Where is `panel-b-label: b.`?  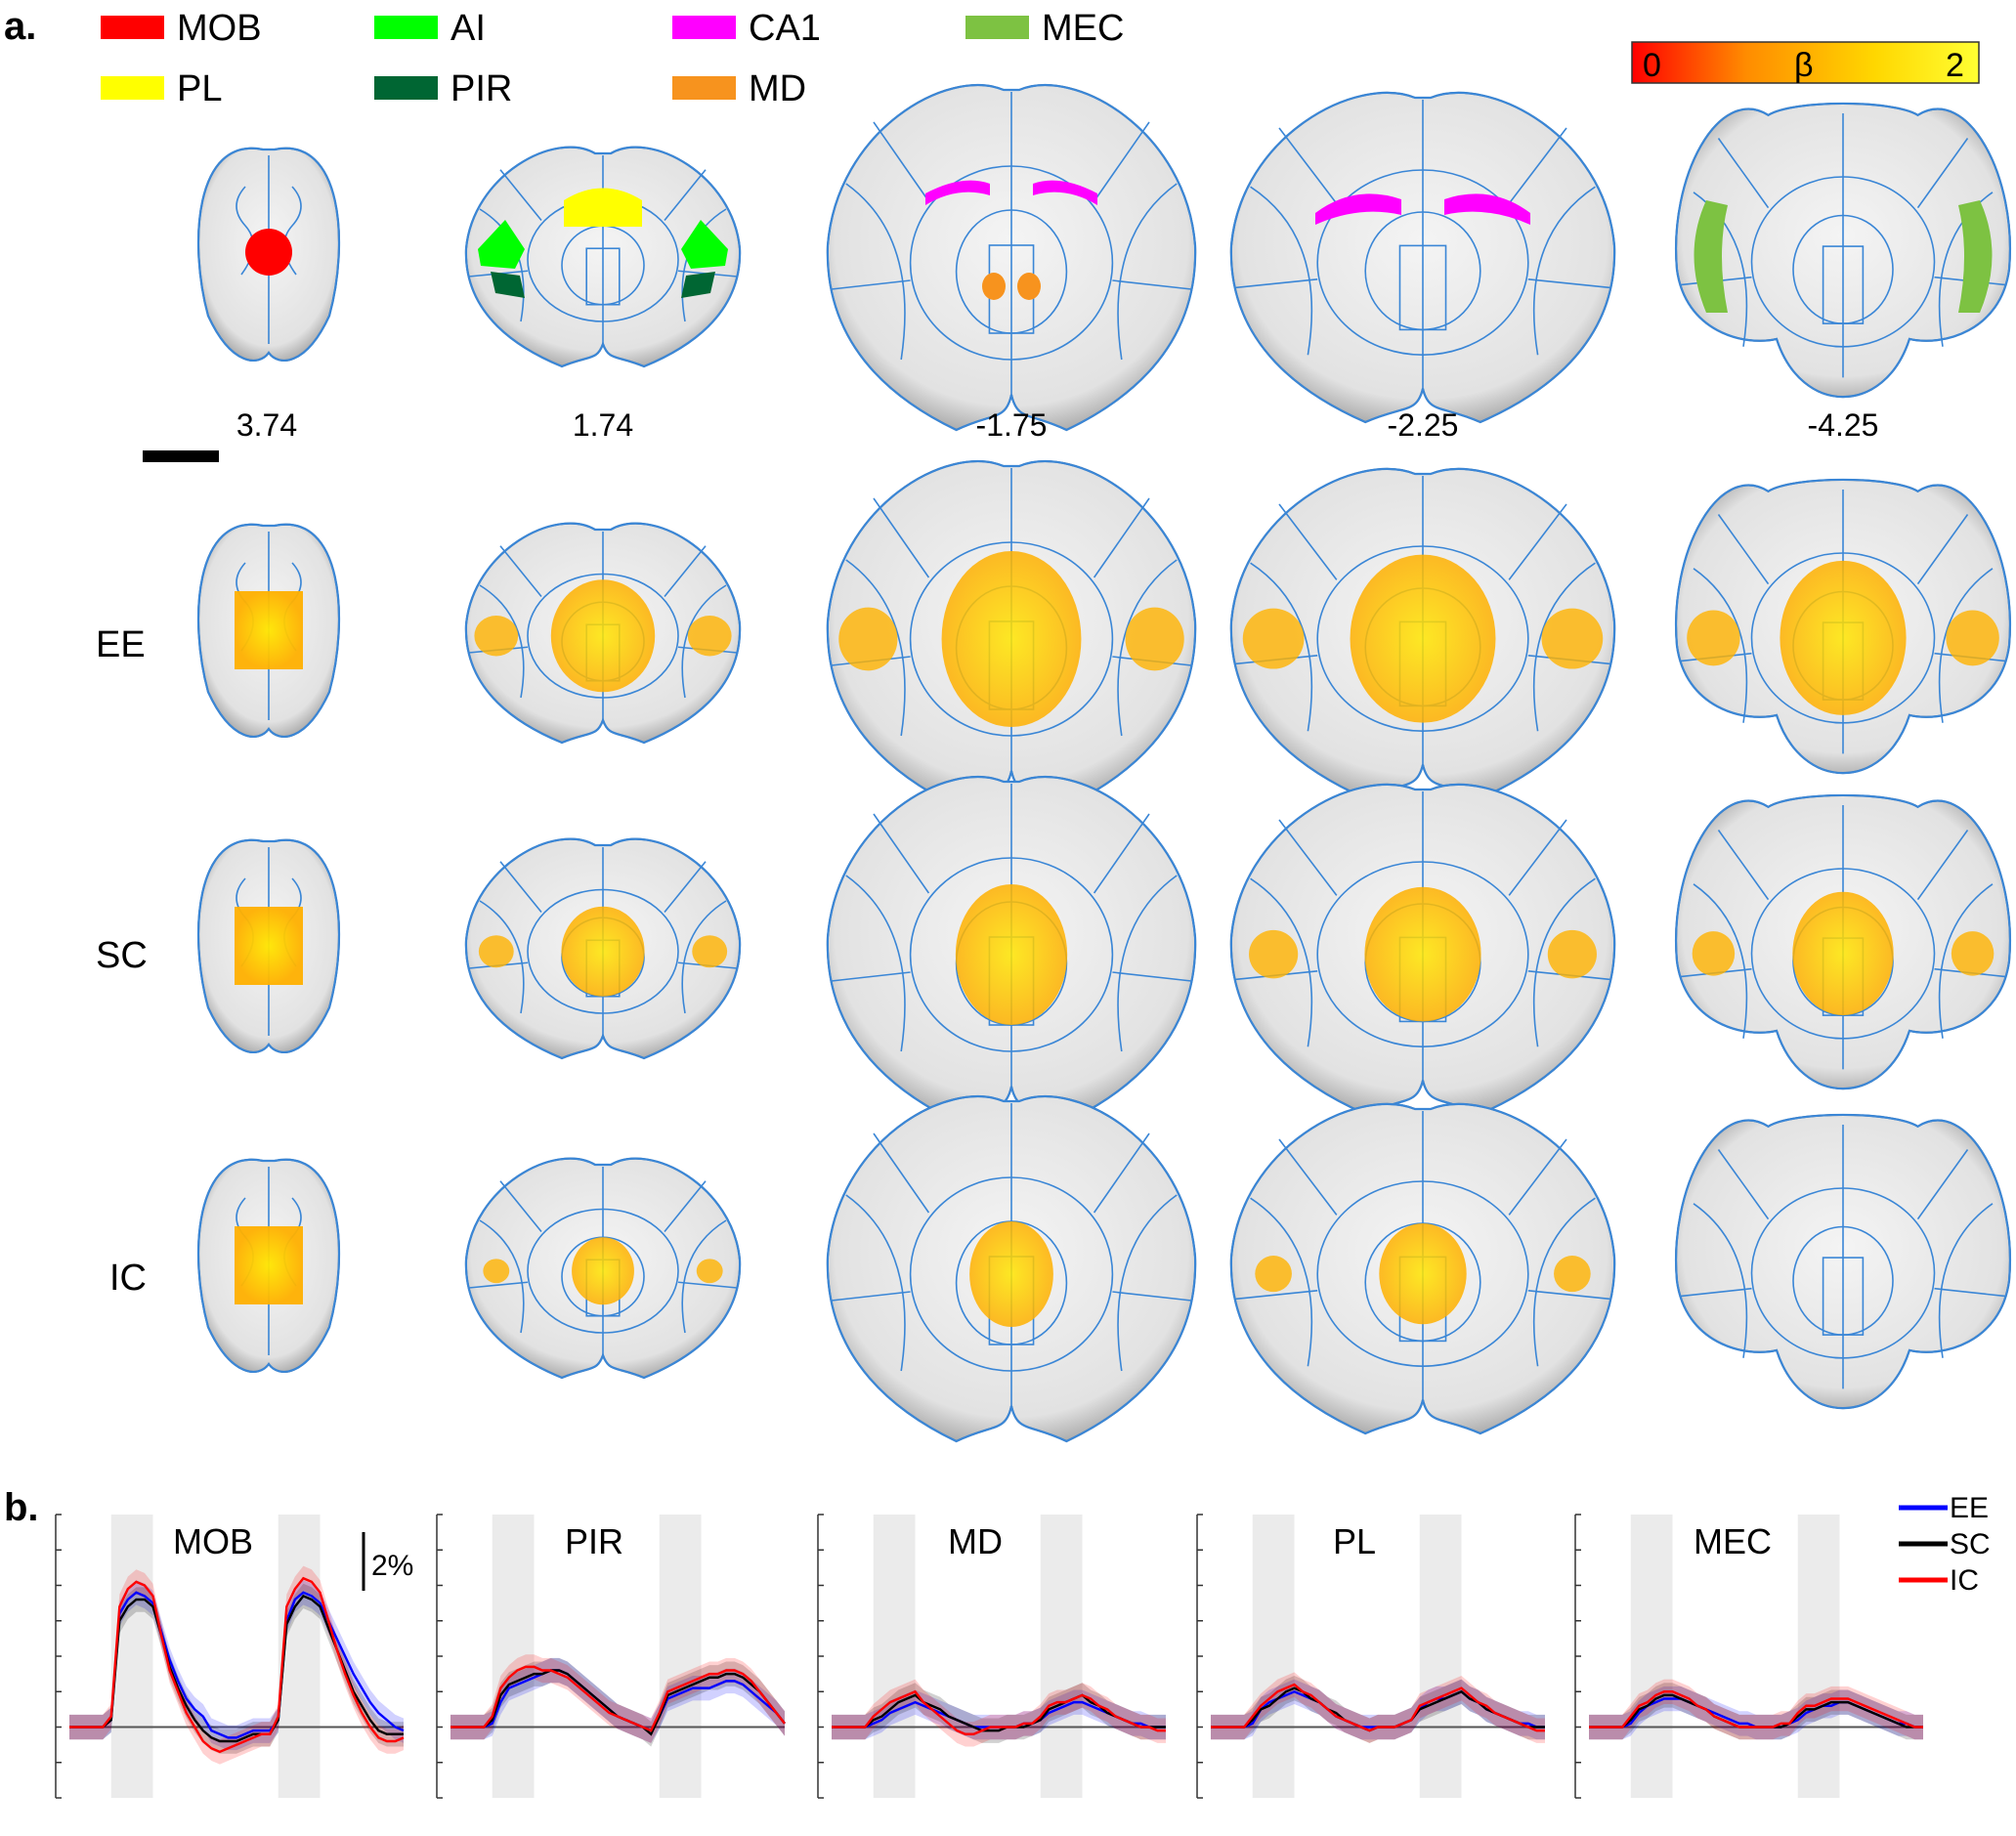 panel-b-label: b. is located at coordinates (21, 1508).